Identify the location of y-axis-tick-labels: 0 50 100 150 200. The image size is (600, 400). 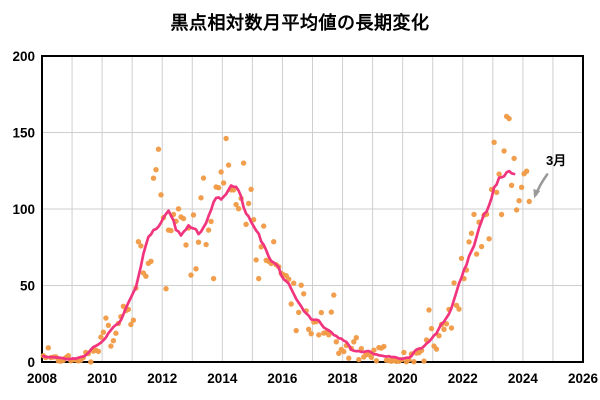
(23, 209).